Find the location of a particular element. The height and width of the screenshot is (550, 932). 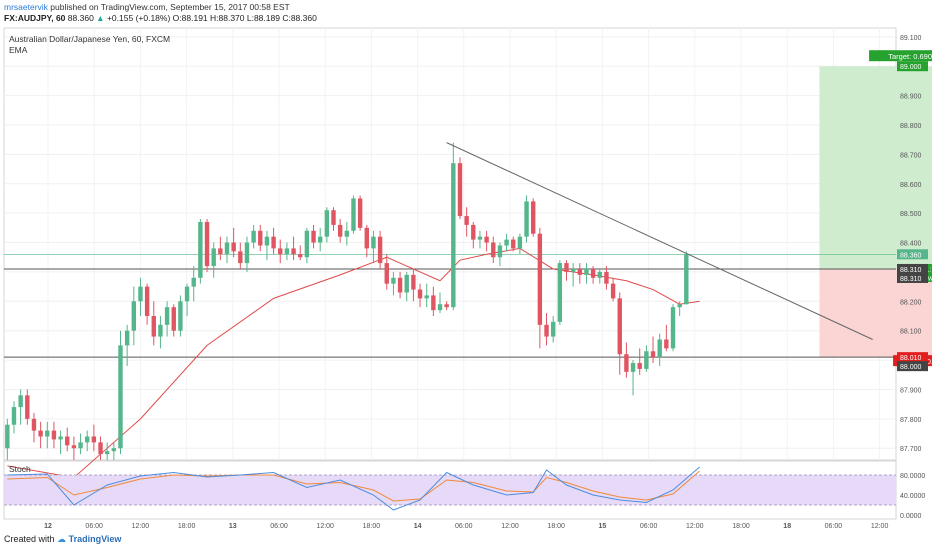

stoch-tick-label: 40.0000 is located at coordinates (912, 496).